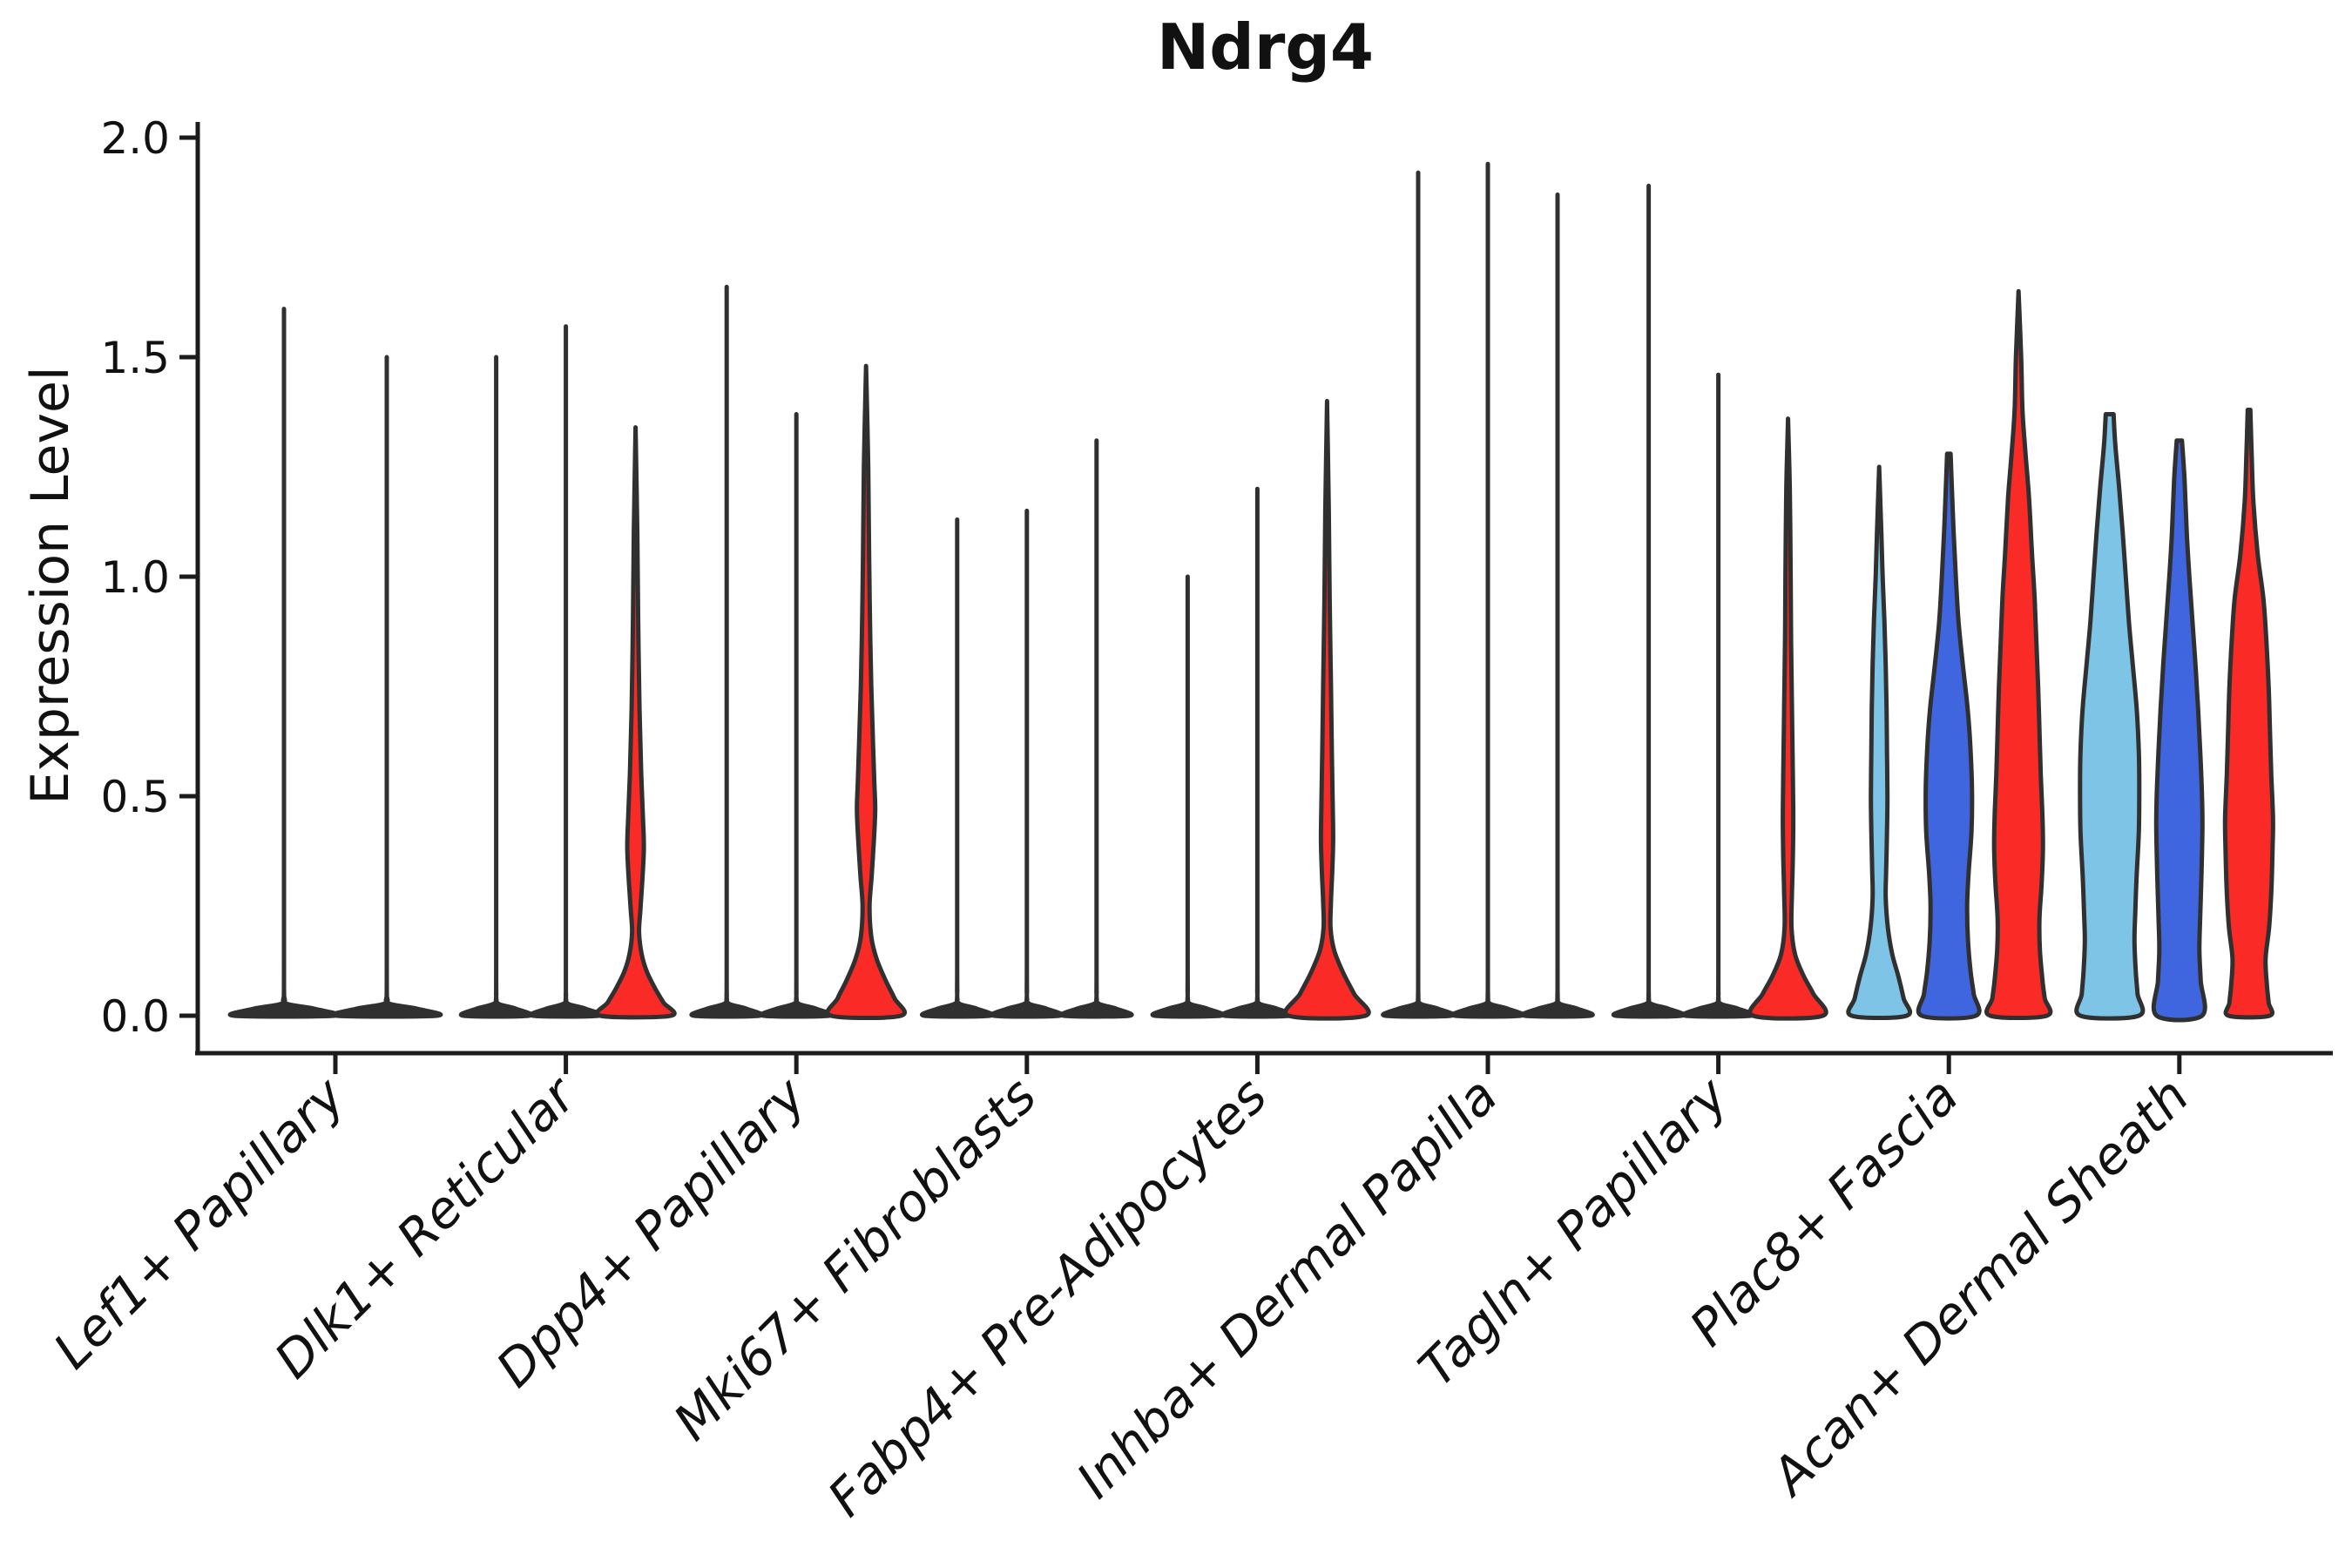 This screenshot has width=2352, height=1568. Describe the element at coordinates (2179, 731) in the screenshot. I see `violin-acan-dermal-sheath-blue` at that location.